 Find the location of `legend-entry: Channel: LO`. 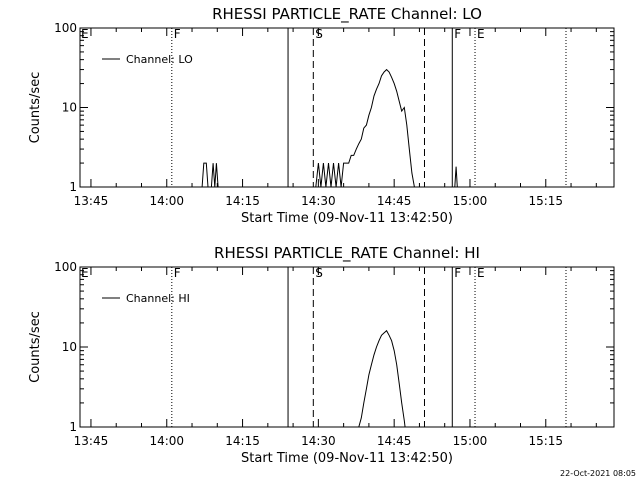

legend-entry: Channel: LO is located at coordinates (159, 59).